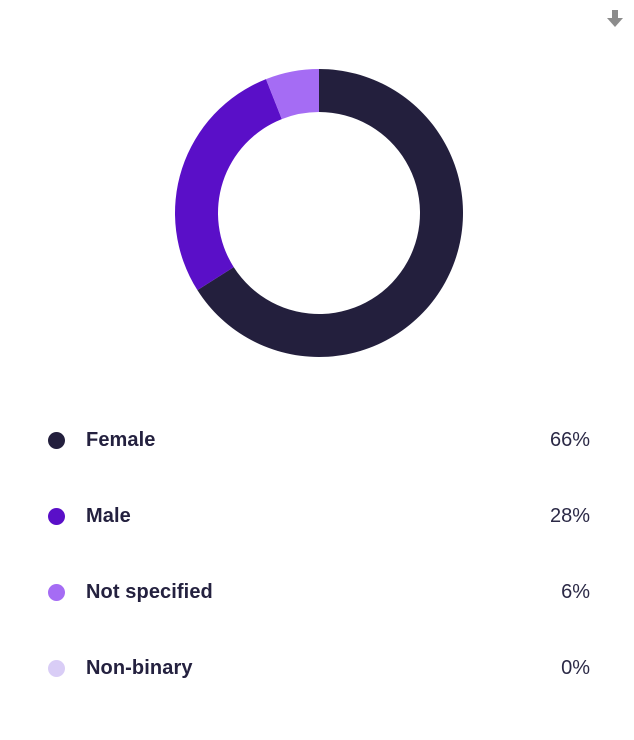 The height and width of the screenshot is (740, 634). What do you see at coordinates (139, 667) in the screenshot?
I see `legend-label: Non-binary` at bounding box center [139, 667].